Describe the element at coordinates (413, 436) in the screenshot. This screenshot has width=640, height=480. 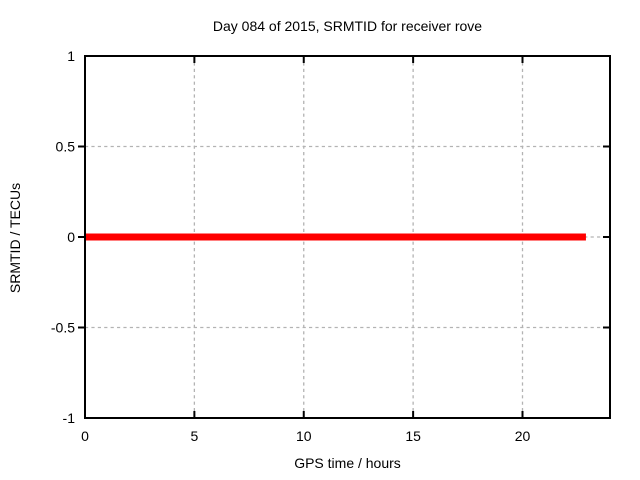
I see `x-tick-label: 15` at that location.